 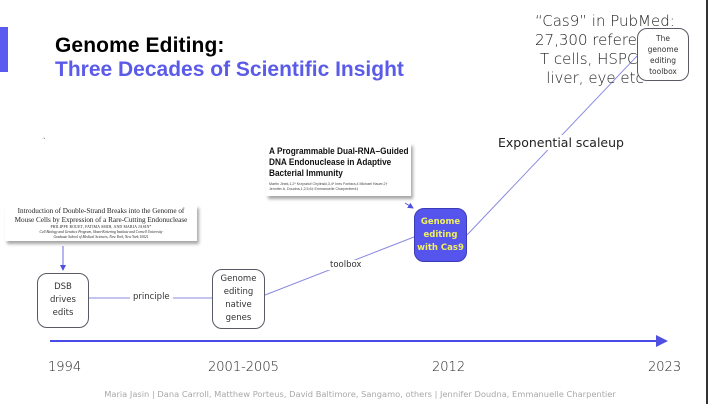 I want to click on node-text: toolbox, so click(x=663, y=71).